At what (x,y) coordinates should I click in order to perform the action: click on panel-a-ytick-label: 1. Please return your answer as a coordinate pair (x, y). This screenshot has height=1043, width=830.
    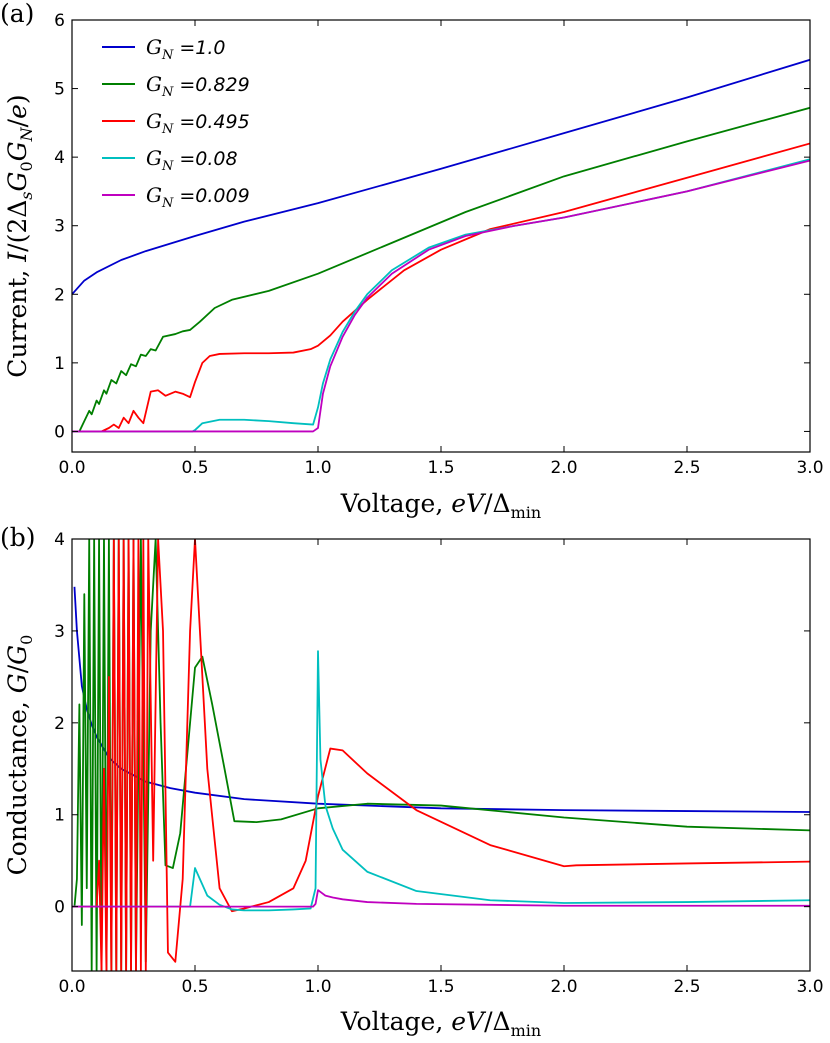
    Looking at the image, I should click on (59, 364).